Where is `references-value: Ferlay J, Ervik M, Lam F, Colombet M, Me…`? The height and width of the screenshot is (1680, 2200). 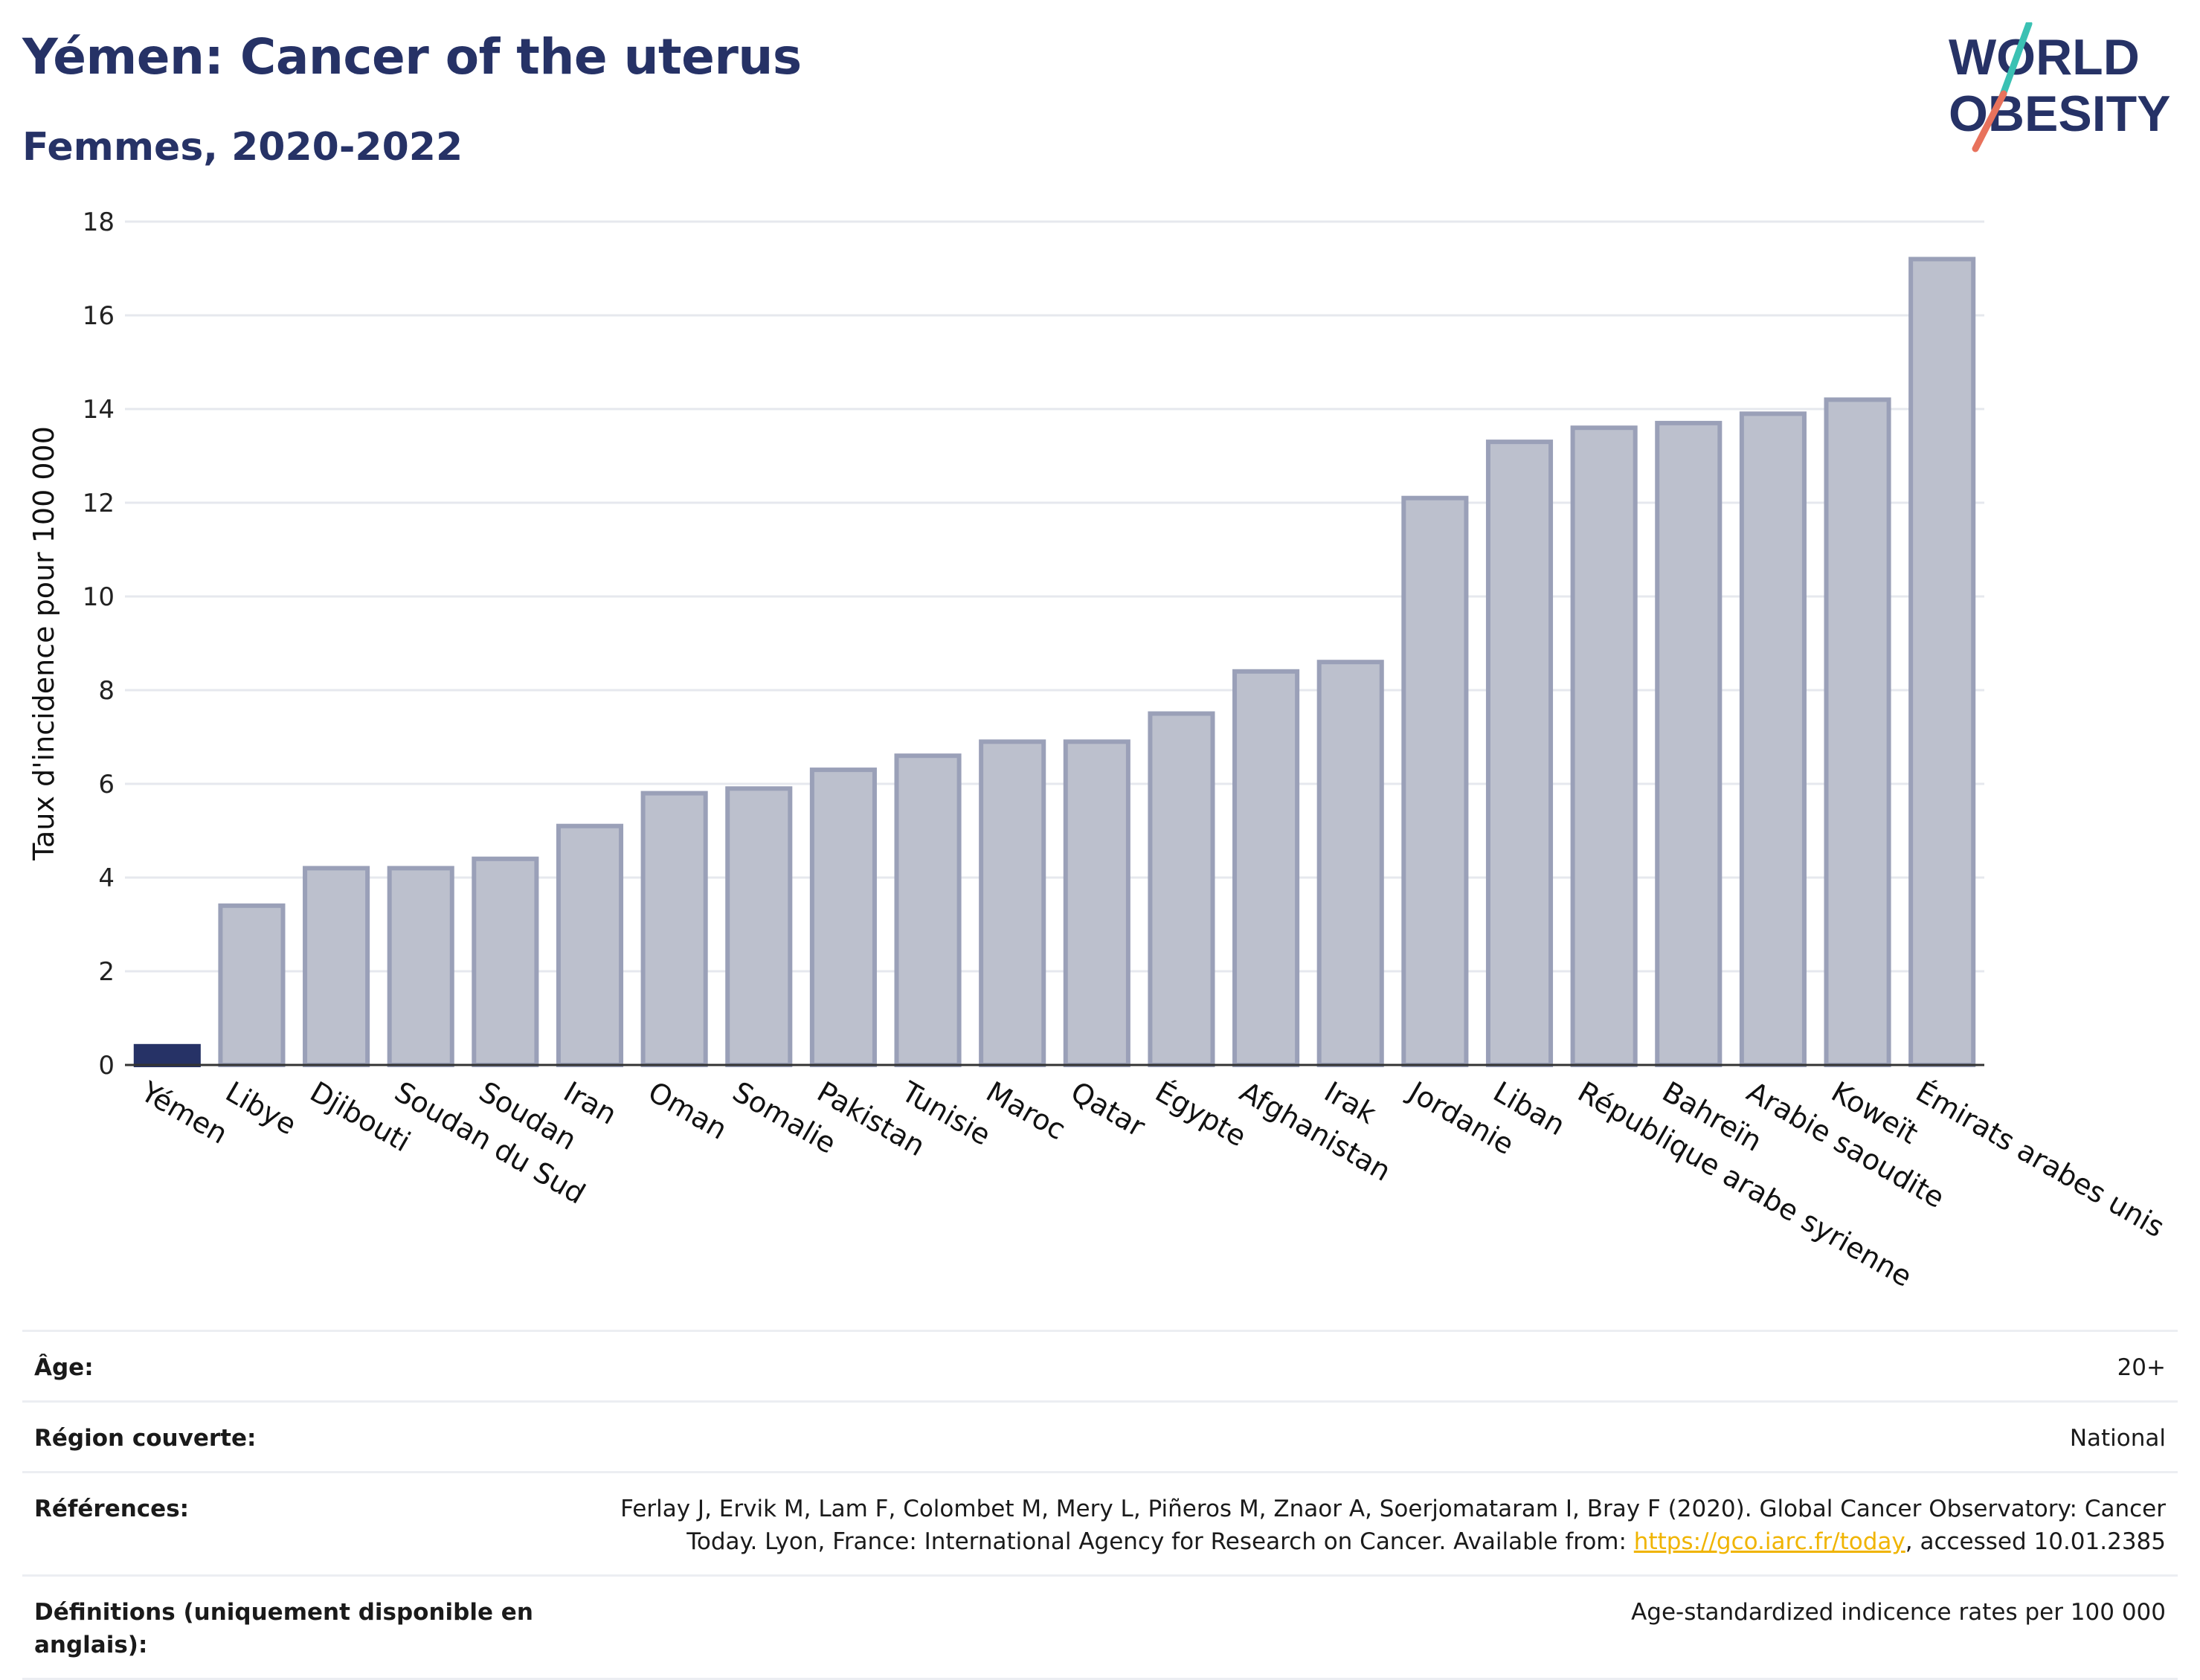 references-value: Ferlay J, Ervik M, Lam F, Colombet M, Me… is located at coordinates (1374, 1525).